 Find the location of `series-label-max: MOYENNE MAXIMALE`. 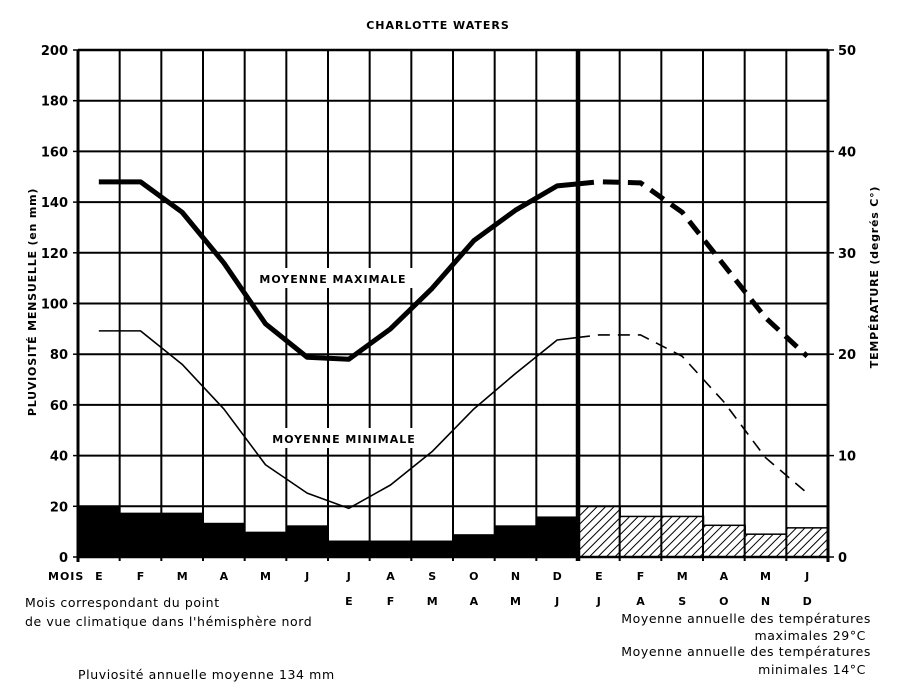

series-label-max: MOYENNE MAXIMALE is located at coordinates (332, 279).